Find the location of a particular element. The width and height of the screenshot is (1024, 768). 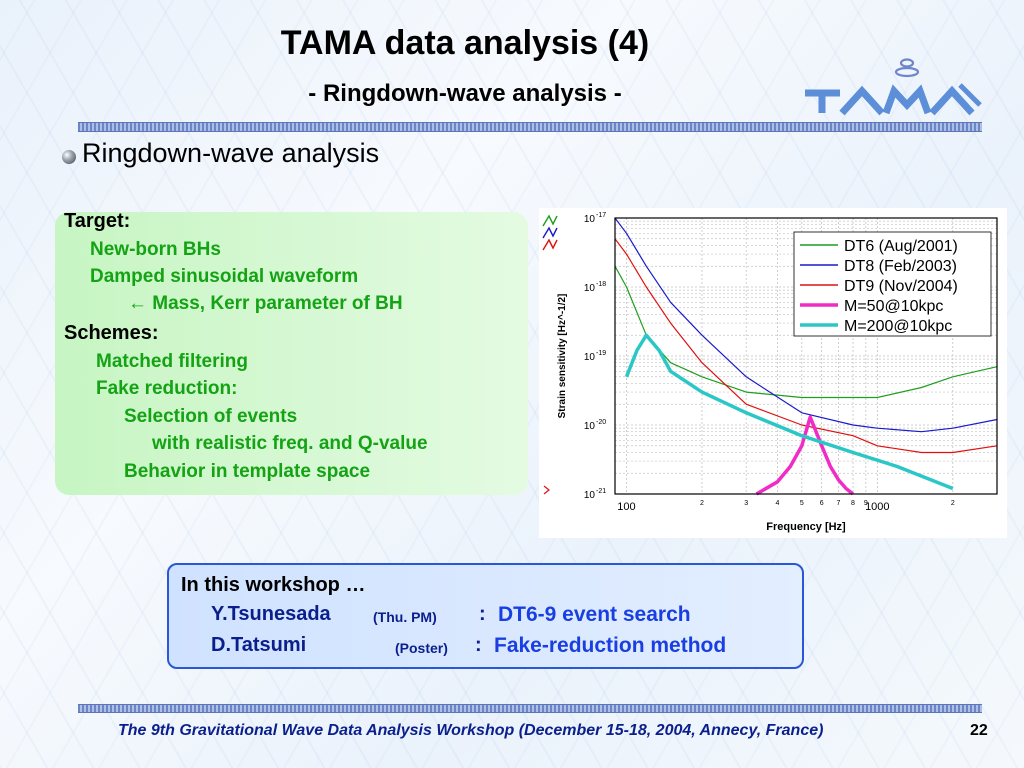

y-tick-exponent: -19 is located at coordinates (601, 353).